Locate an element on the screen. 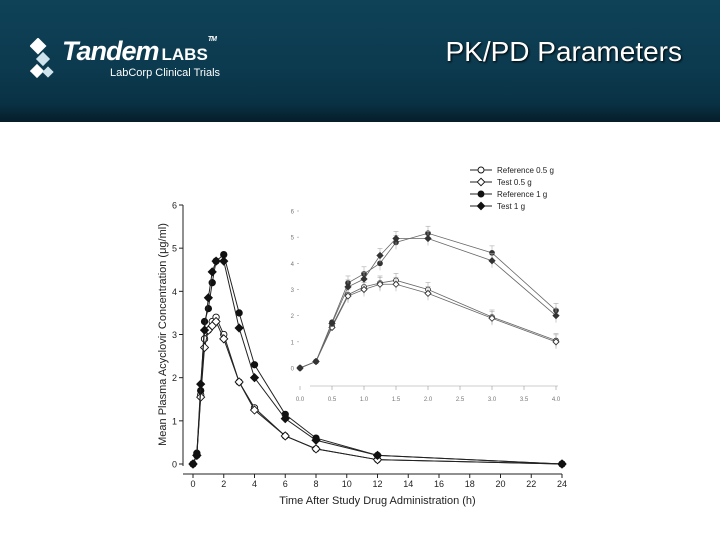  logo-brand: Tandem LABS TM is located at coordinates (139, 51).